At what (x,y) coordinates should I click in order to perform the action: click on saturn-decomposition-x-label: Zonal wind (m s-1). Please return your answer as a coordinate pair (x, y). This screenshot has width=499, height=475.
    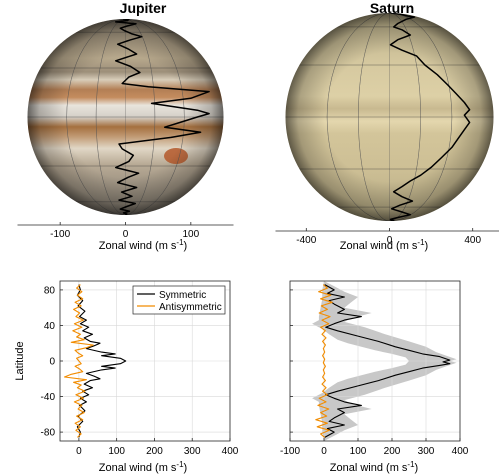
    Looking at the image, I should click on (374, 467).